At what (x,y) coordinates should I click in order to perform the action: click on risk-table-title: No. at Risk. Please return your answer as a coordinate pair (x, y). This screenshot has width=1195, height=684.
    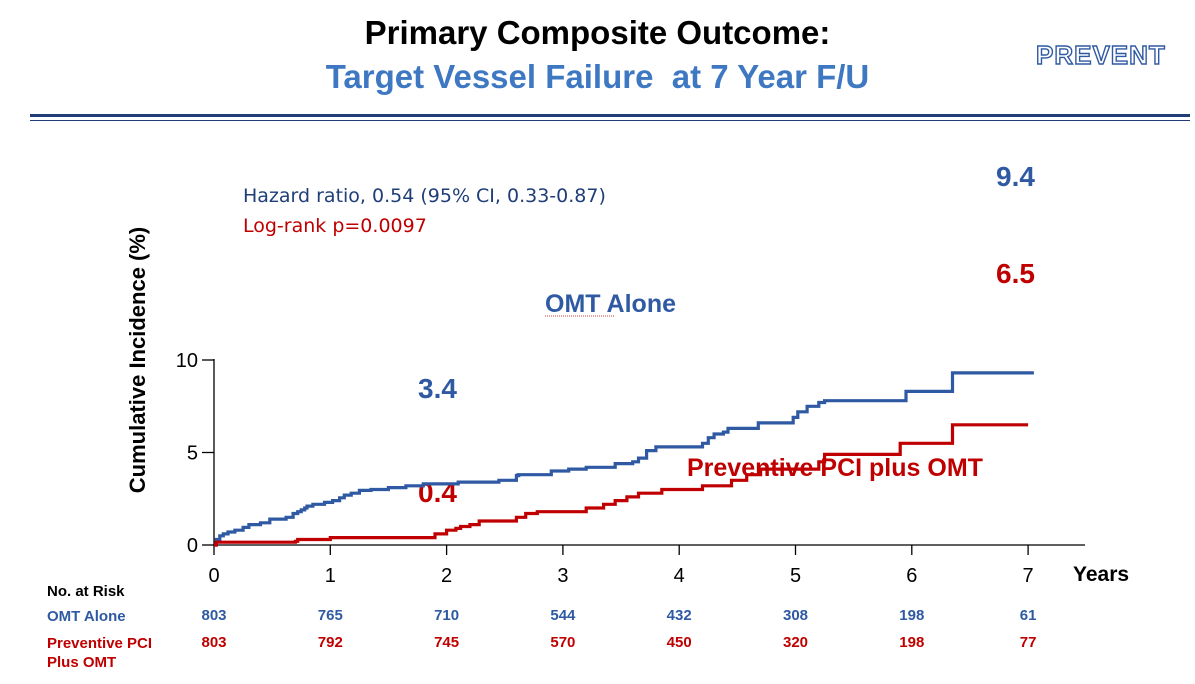
    Looking at the image, I should click on (86, 591).